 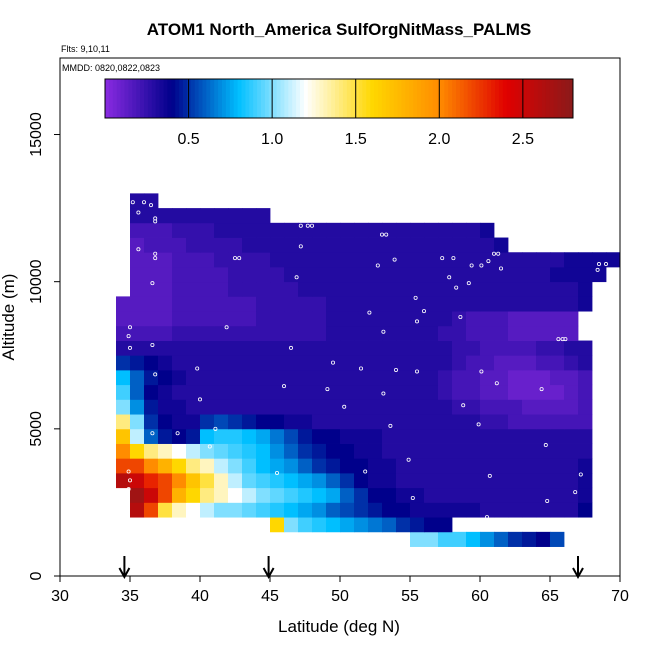 I want to click on y-tick-label: 15000, so click(x=36, y=134).